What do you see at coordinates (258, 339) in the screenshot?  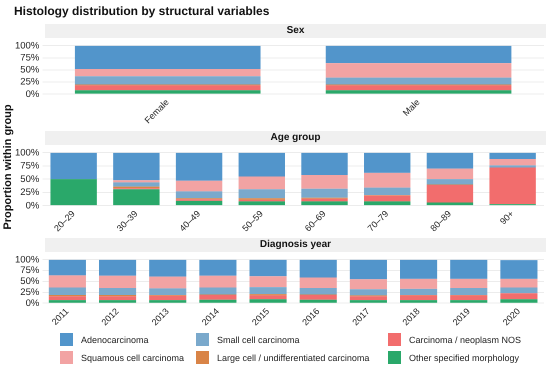 I see `legend-label: Small cell carcinoma` at bounding box center [258, 339].